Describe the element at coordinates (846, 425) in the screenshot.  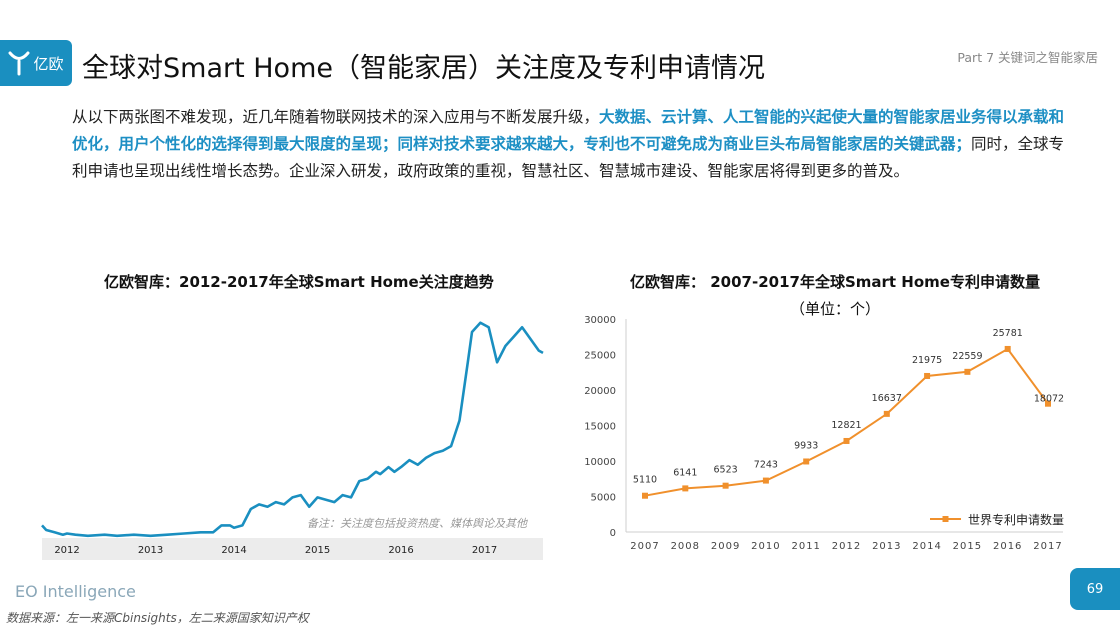
I see `chart2-data-label: 12821` at that location.